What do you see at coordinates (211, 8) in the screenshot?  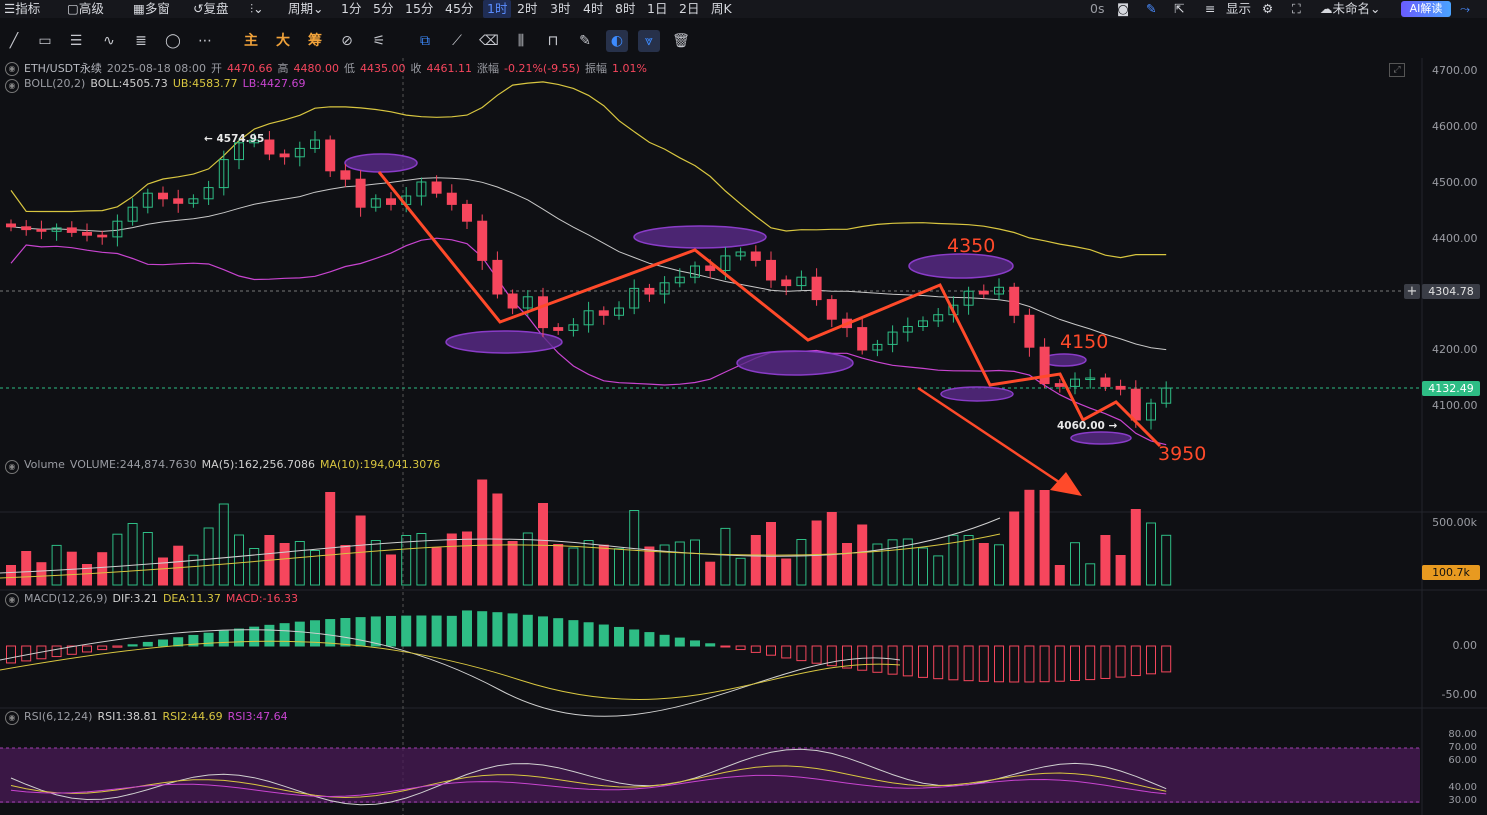 I see `replay-menu: ↺复盘` at bounding box center [211, 8].